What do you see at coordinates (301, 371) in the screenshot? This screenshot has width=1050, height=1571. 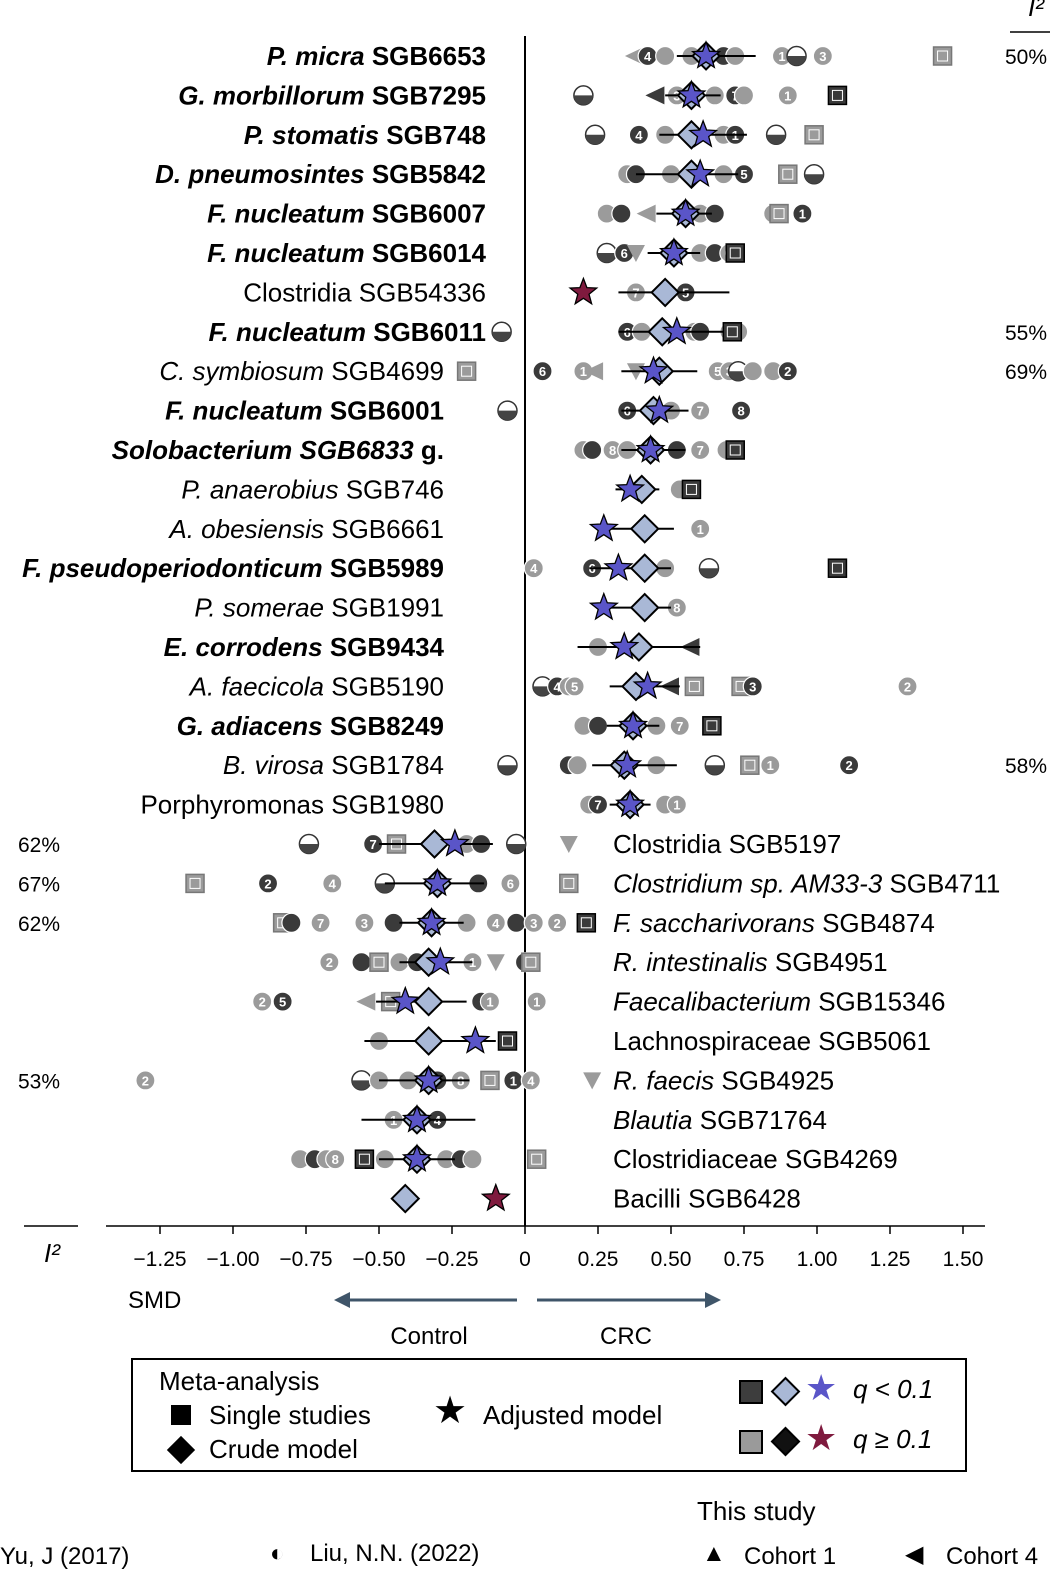 I see `taxon-label: C. symbiosum SGB4699` at bounding box center [301, 371].